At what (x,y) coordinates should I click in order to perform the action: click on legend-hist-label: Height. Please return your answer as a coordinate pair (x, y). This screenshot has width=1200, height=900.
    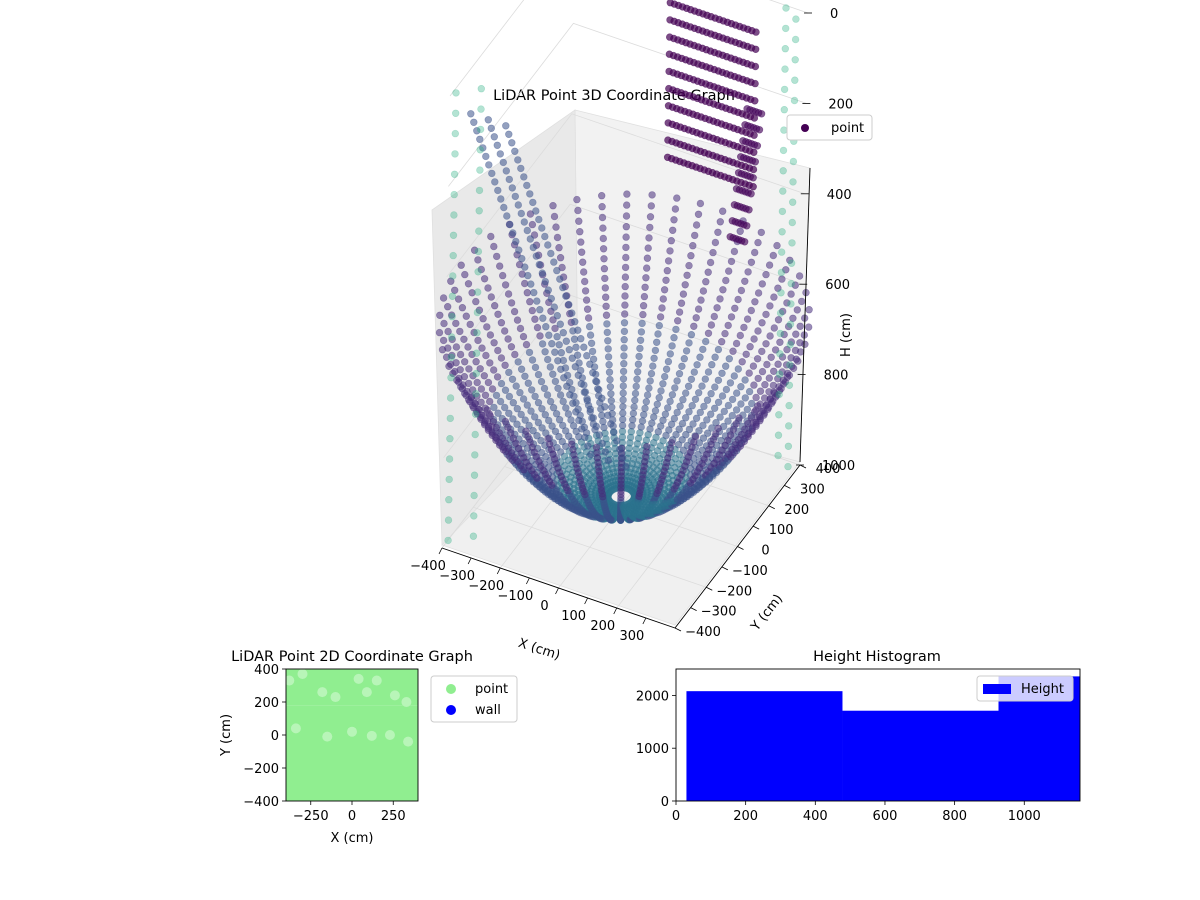
    Looking at the image, I should click on (1042, 689).